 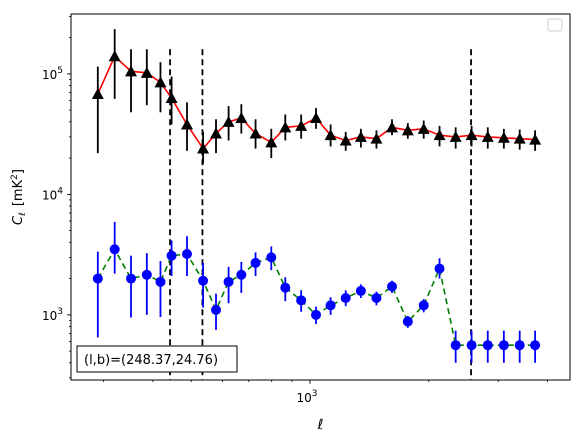 I want to click on annotation-frame, so click(x=157, y=359).